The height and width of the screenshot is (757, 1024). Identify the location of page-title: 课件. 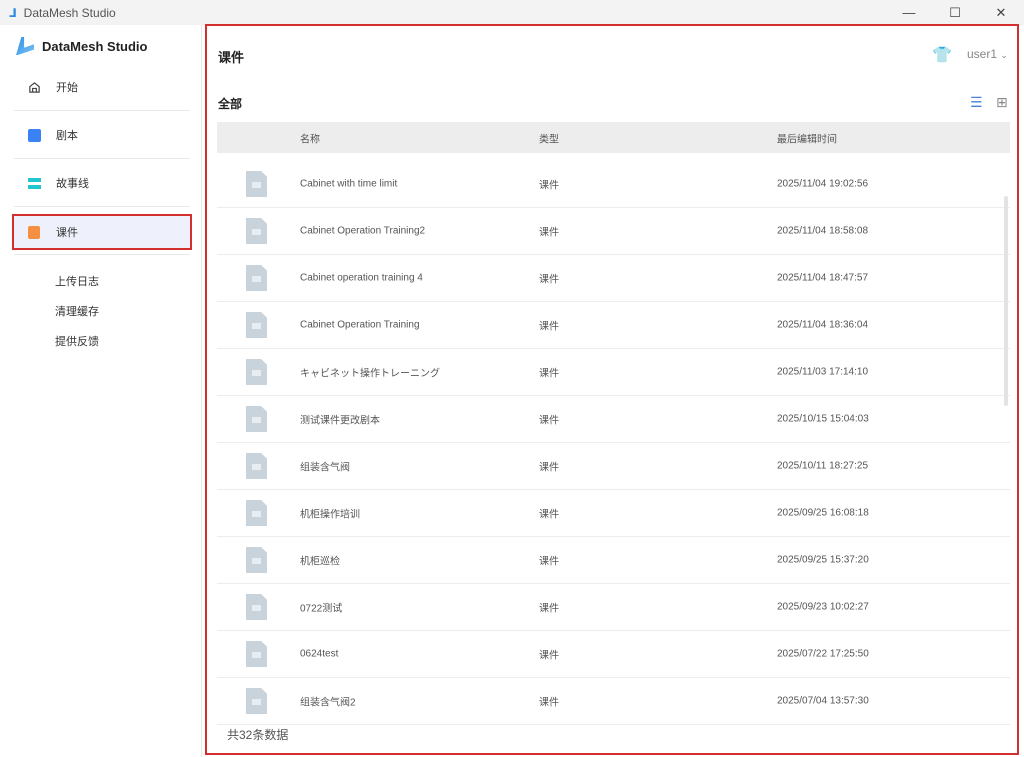
(231, 57).